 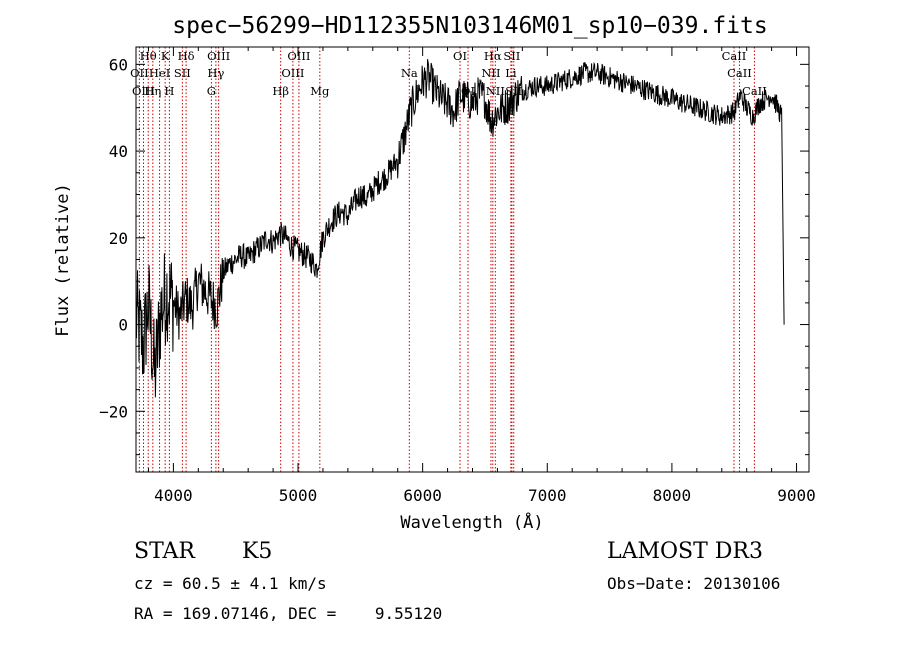 I want to click on coordinates: RA = 169.07146, DEC = 9.55120, so click(x=288, y=613).